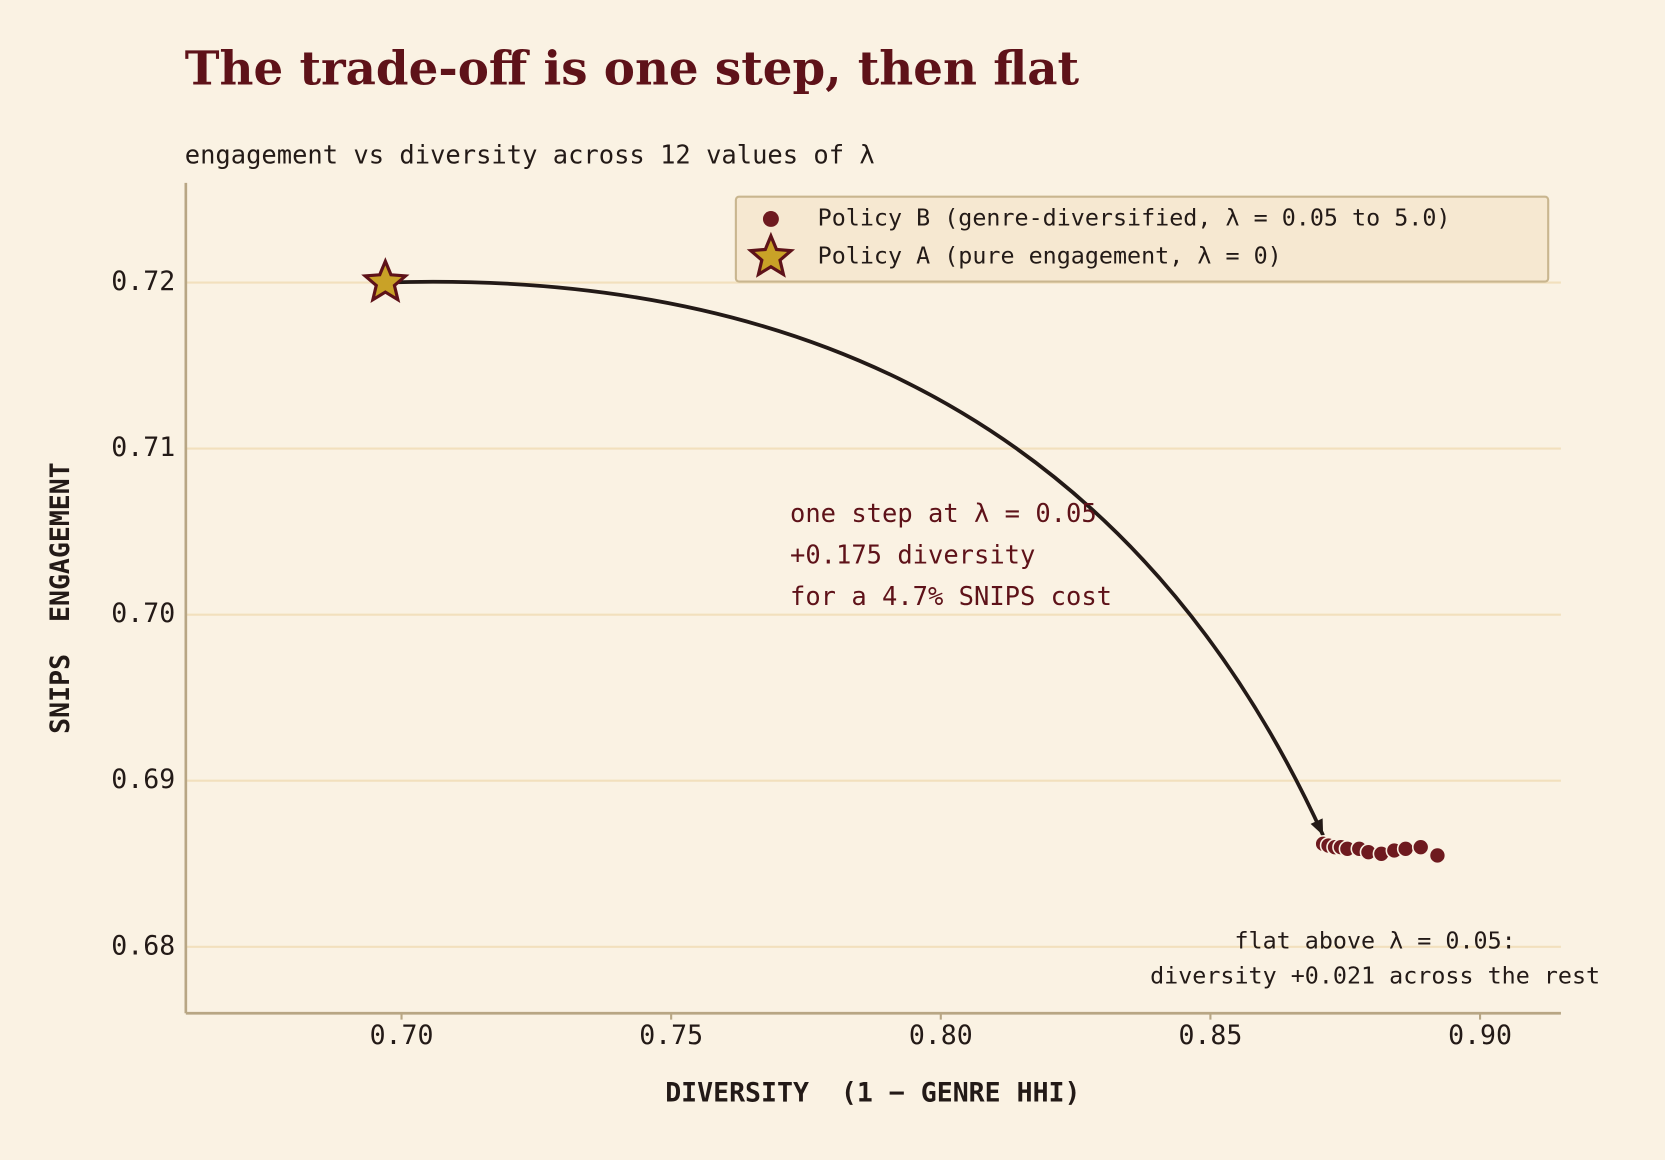  I want to click on x-tick-label: 0.70, so click(402, 1035).